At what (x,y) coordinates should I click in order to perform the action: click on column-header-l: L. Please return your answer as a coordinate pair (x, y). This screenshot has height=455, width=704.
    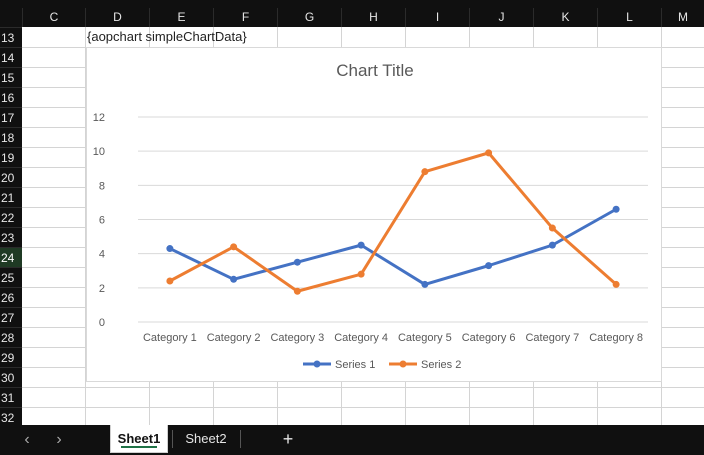
    Looking at the image, I should click on (629, 17).